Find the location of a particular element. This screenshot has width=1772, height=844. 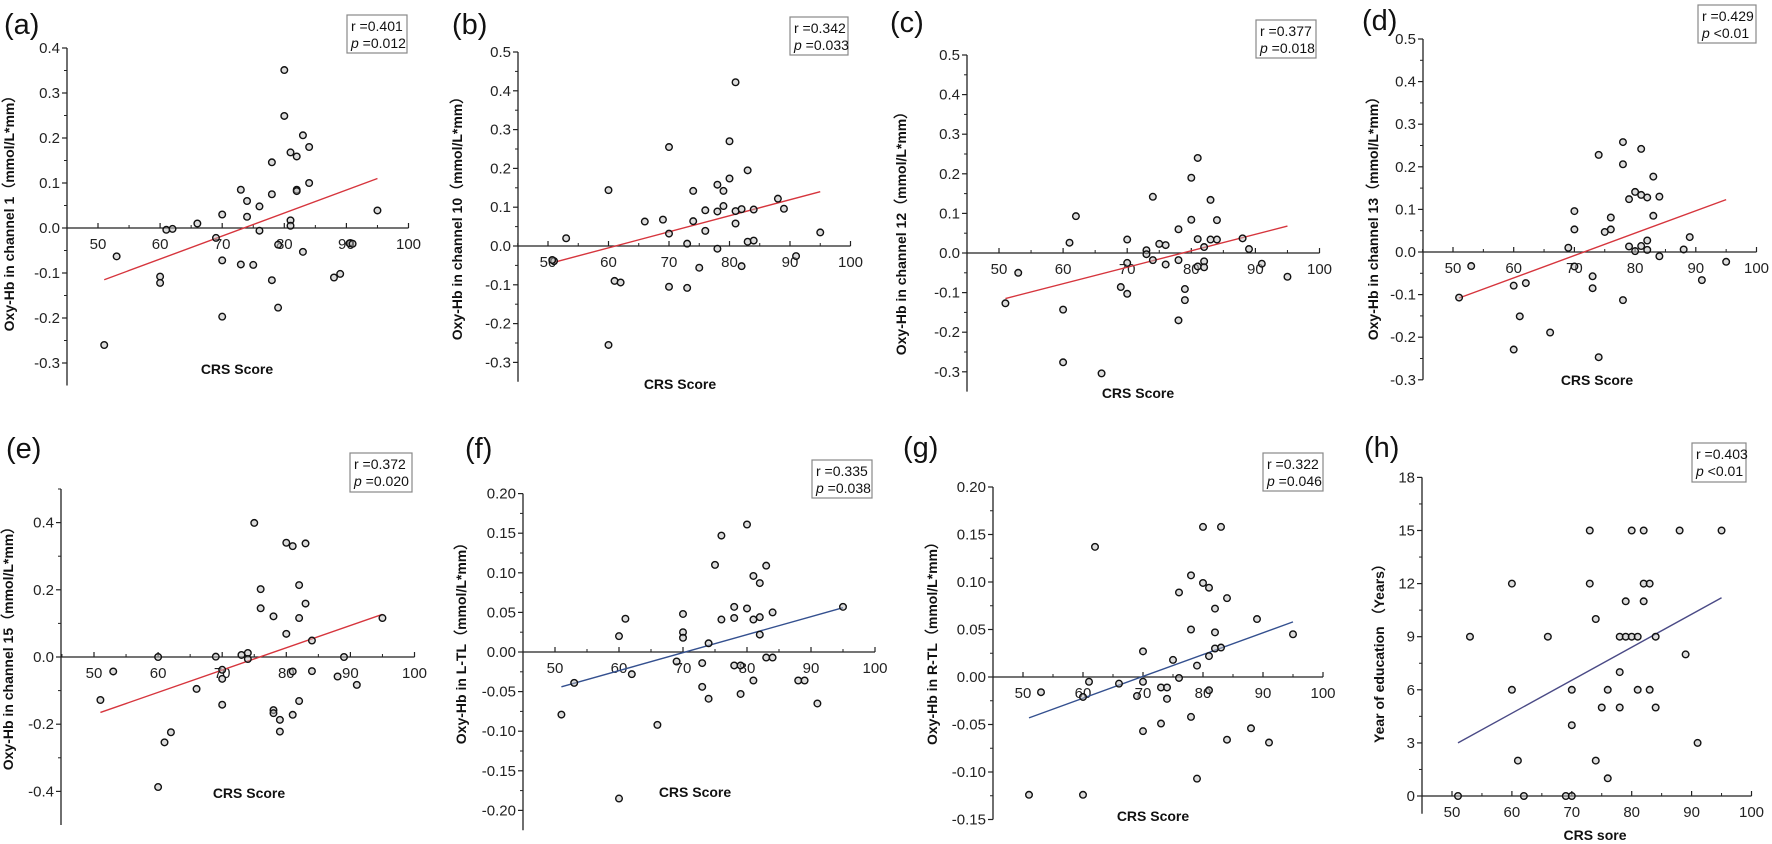

r-value: r =0.429 is located at coordinates (1728, 16).